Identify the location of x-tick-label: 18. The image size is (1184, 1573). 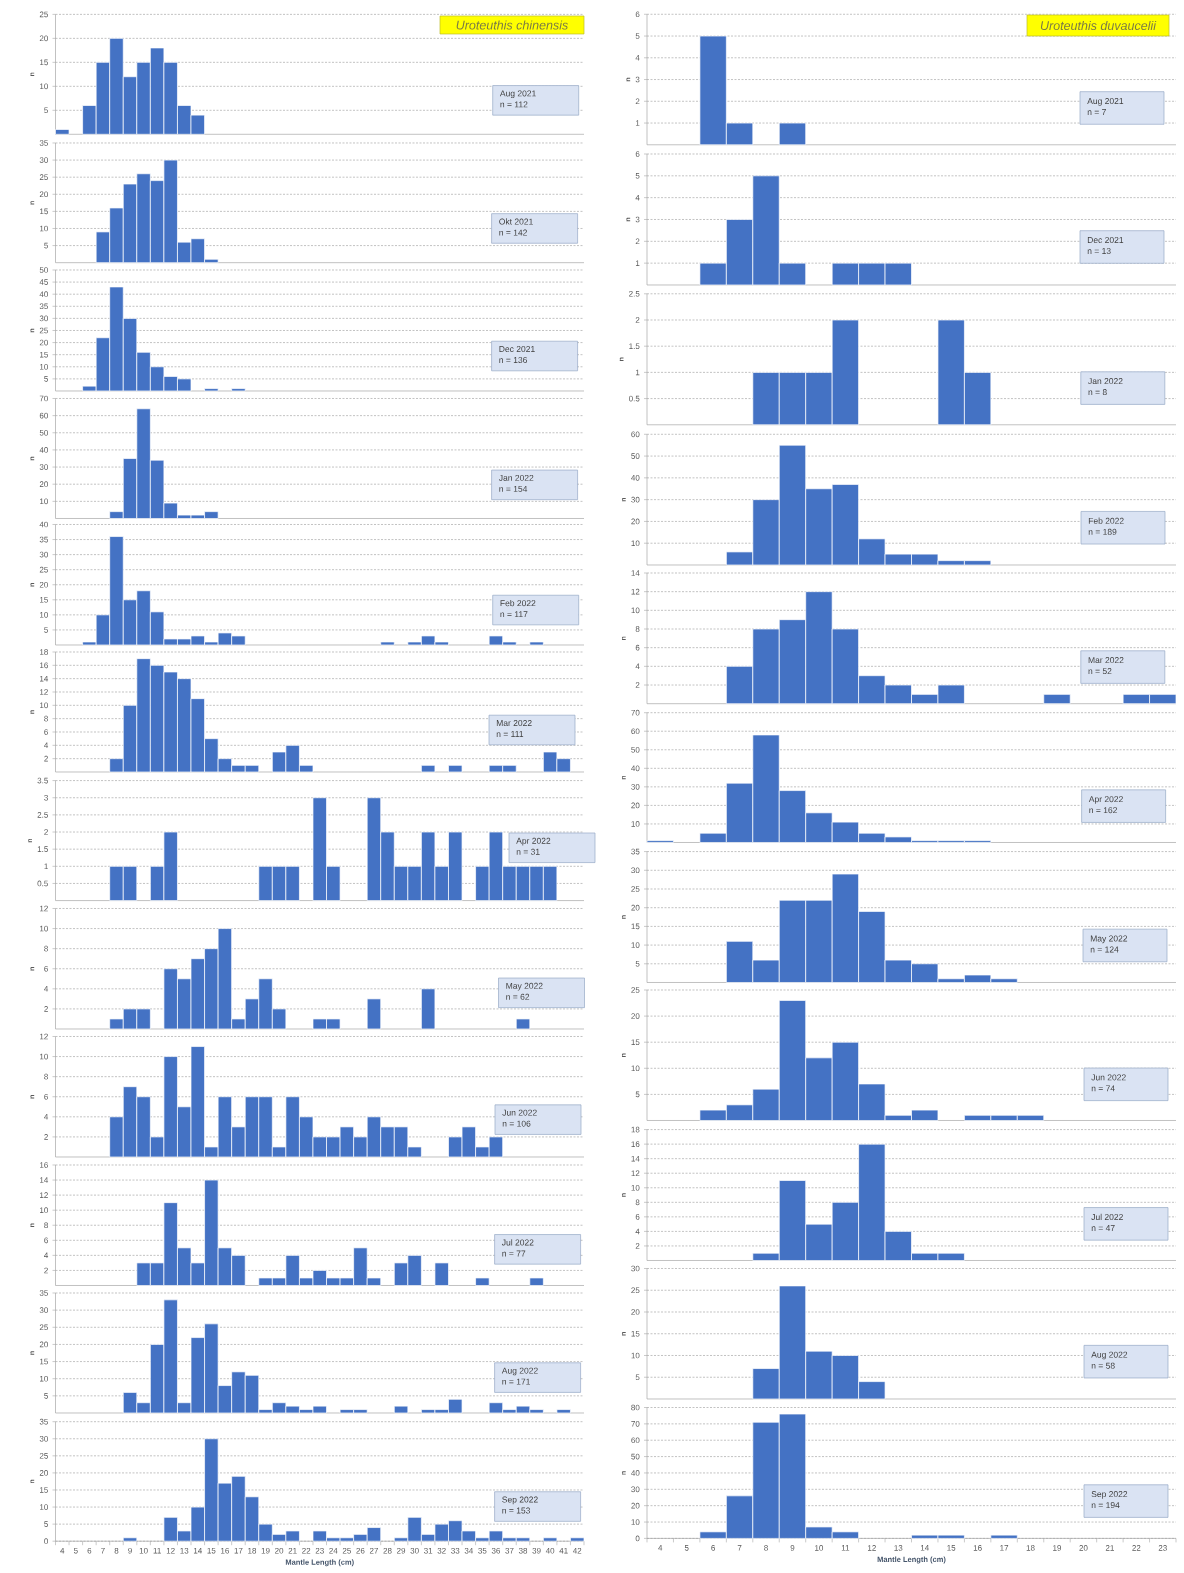
(1030, 1548).